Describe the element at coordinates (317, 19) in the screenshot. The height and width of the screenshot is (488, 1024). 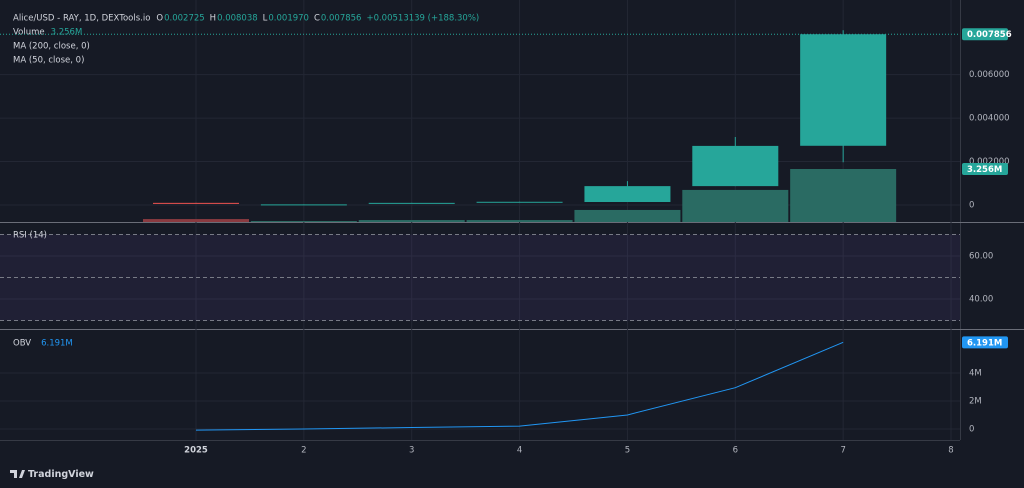
I see `ohlc-label: C` at that location.